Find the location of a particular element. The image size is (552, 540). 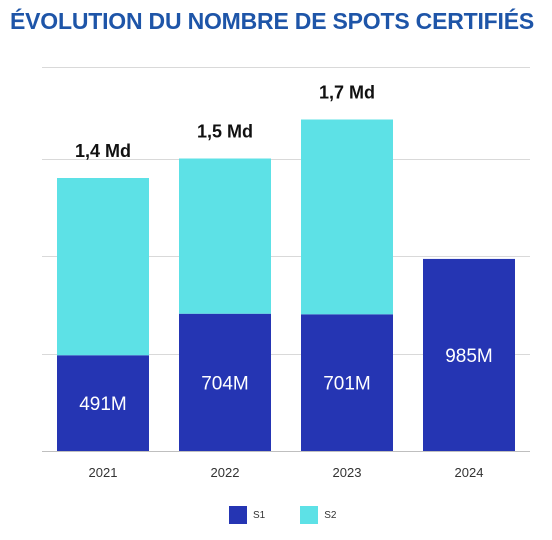

bar-s1-2022 is located at coordinates (225, 382).